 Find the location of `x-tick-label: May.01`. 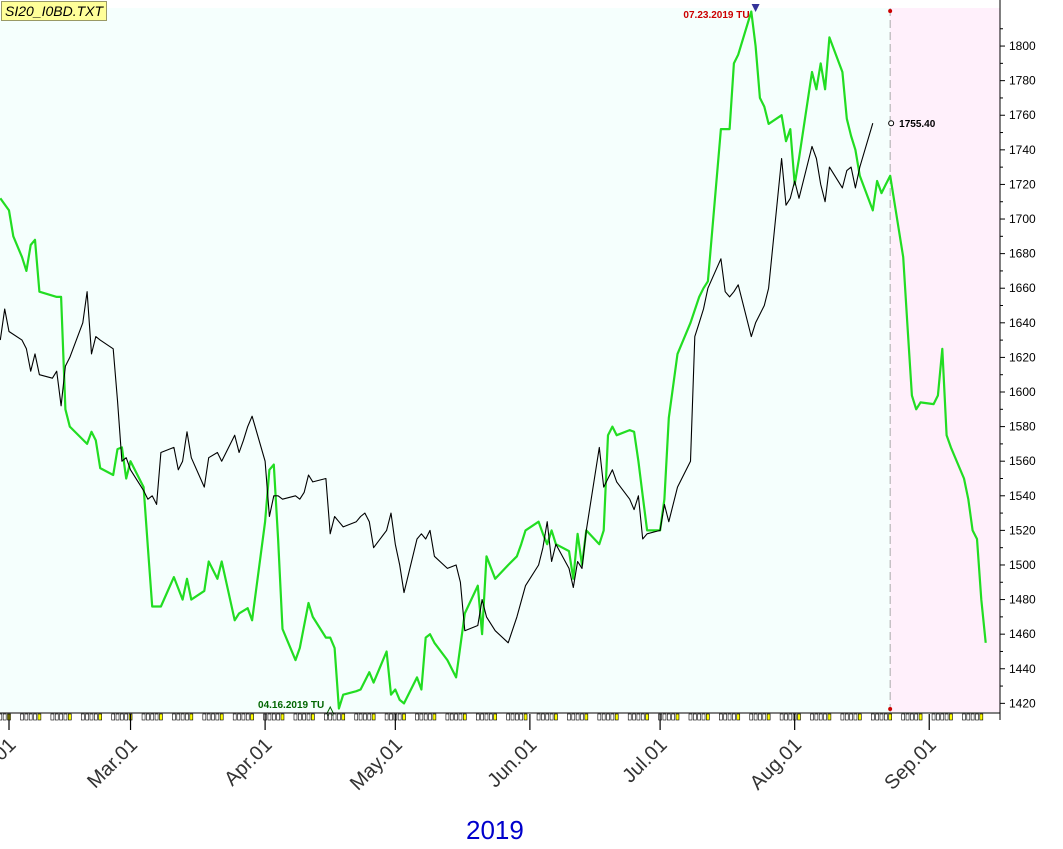

x-tick-label: May.01 is located at coordinates (376, 764).